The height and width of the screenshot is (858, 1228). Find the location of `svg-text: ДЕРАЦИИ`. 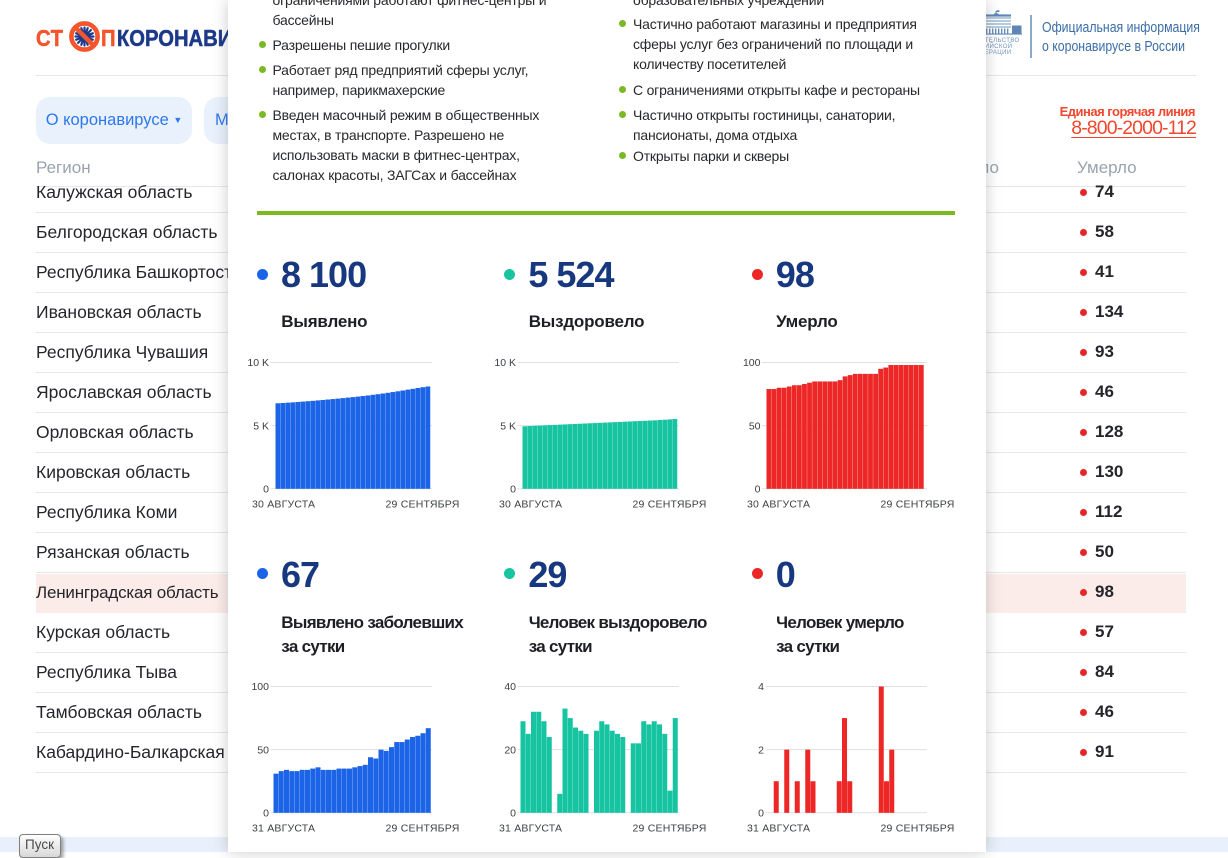

svg-text: ДЕРАЦИИ is located at coordinates (996, 53).